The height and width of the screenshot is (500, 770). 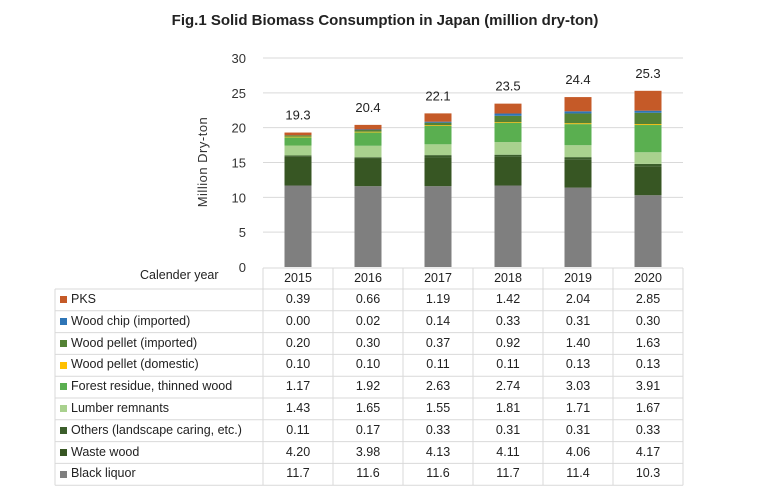 I want to click on legend-label: PKS, so click(x=84, y=299).